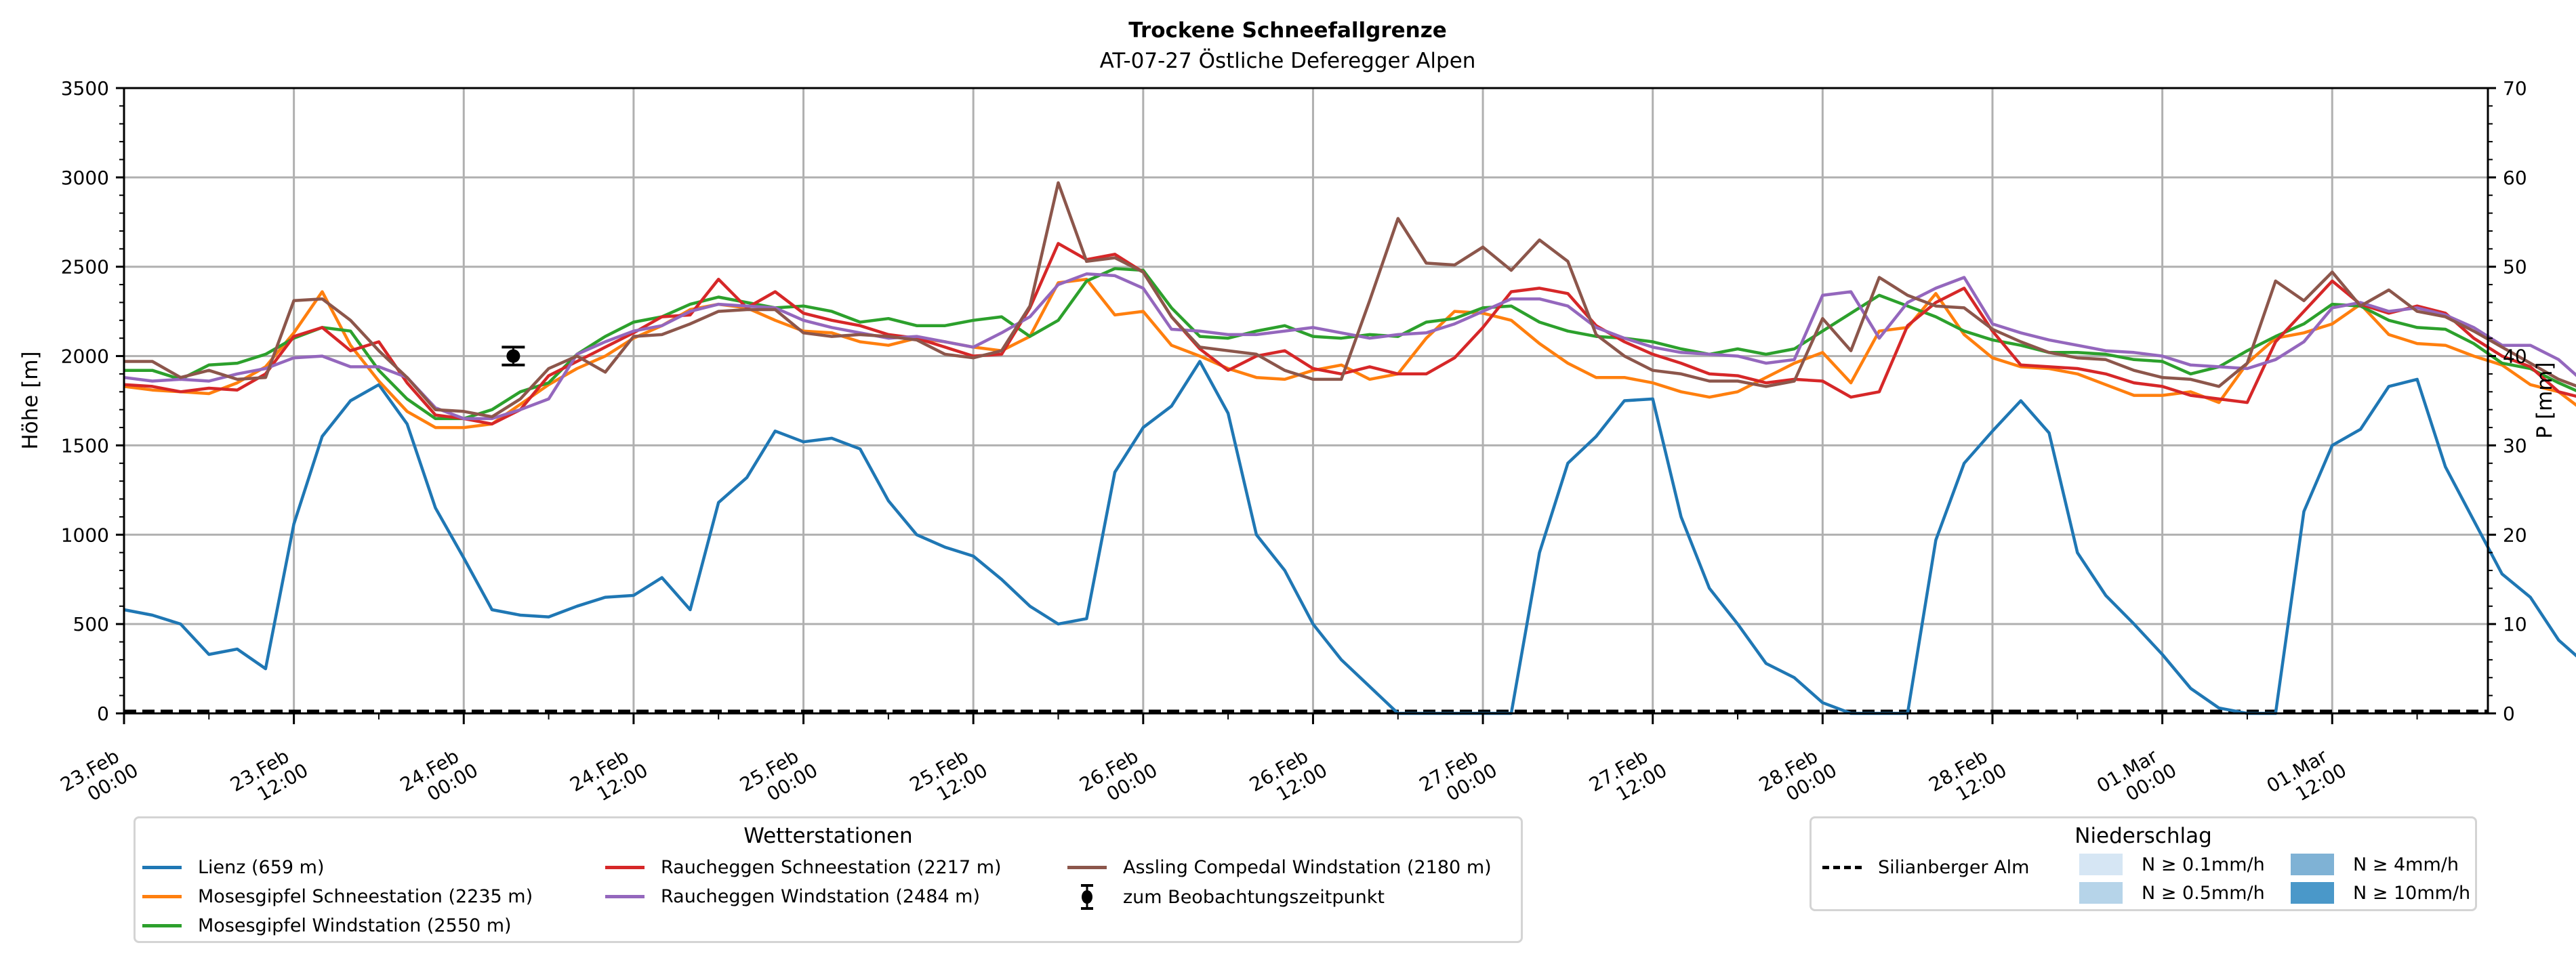 The height and width of the screenshot is (962, 2576). Describe the element at coordinates (85, 535) in the screenshot. I see `y-tick-label: 1000` at that location.